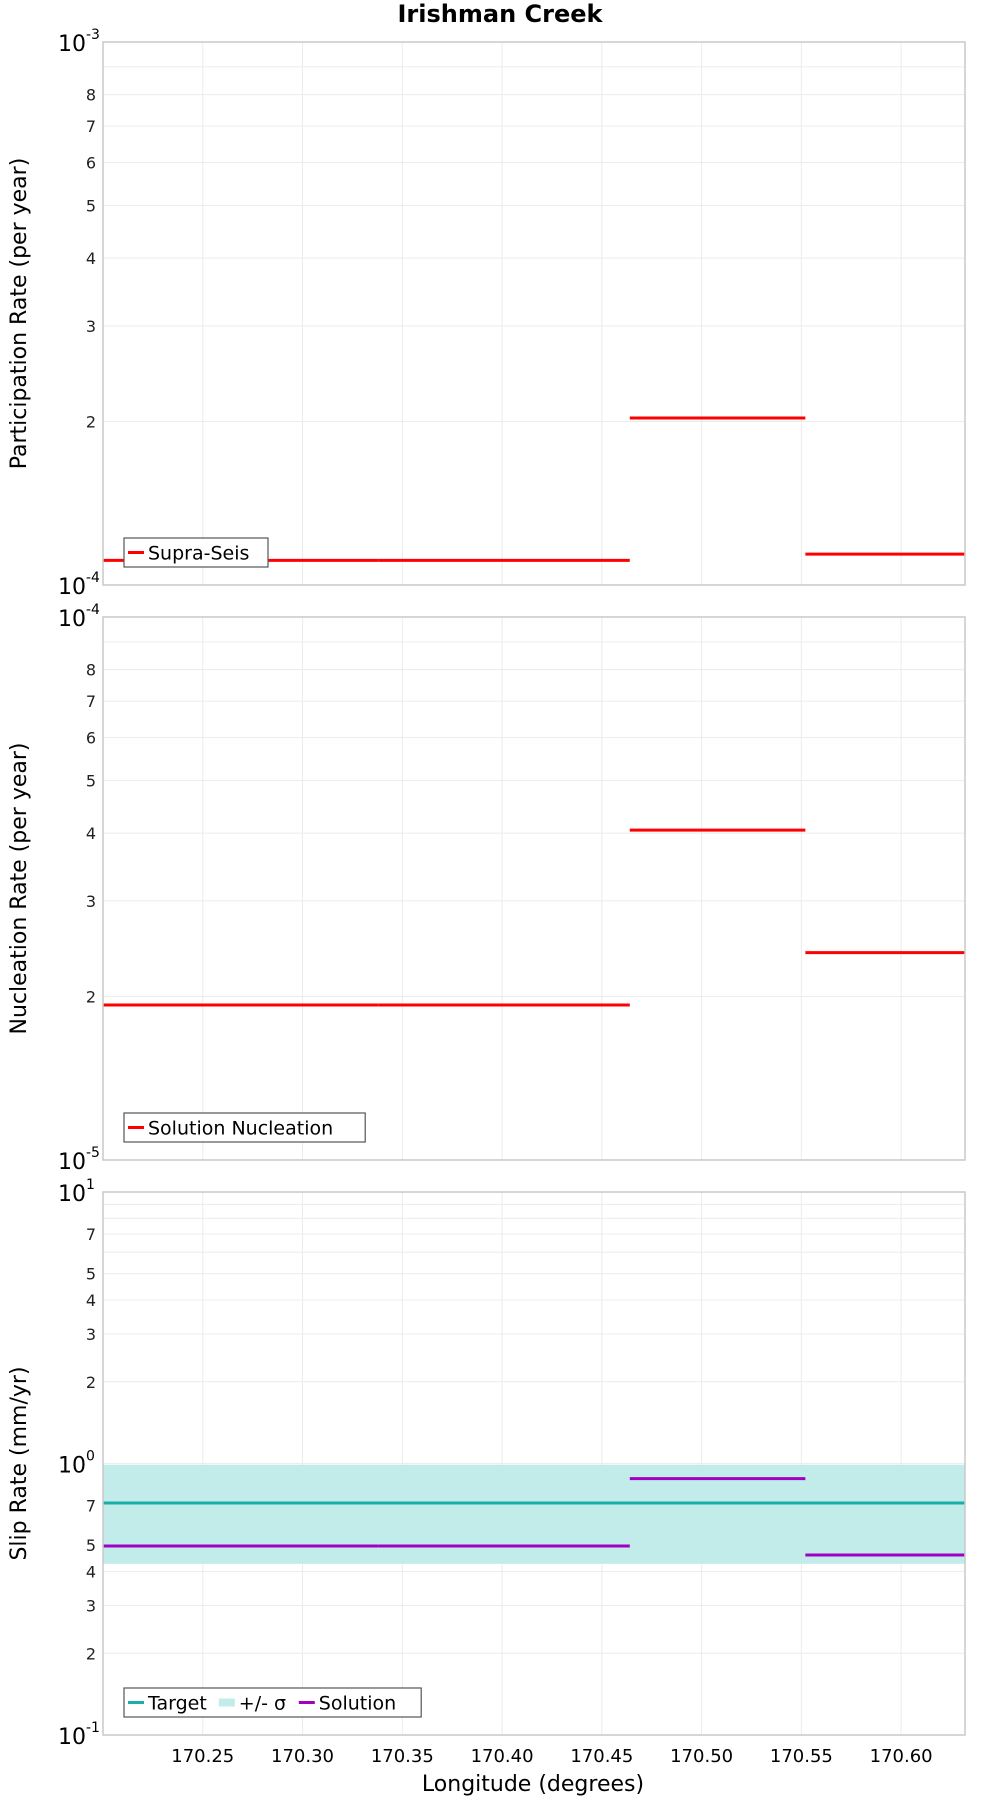 The width and height of the screenshot is (1000, 1800). What do you see at coordinates (302, 1756) in the screenshot?
I see `x-tick-label: 170.30` at bounding box center [302, 1756].